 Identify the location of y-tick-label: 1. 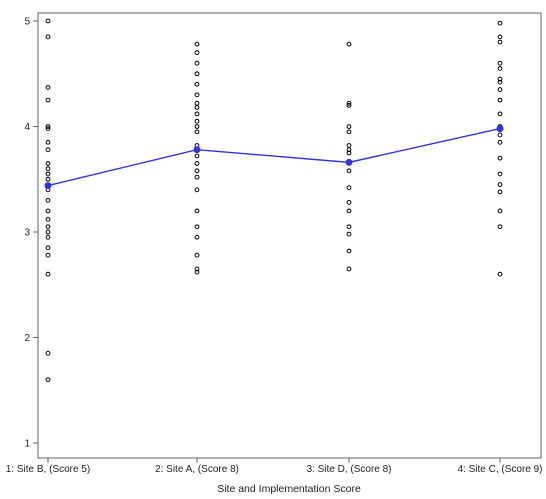
(27, 444).